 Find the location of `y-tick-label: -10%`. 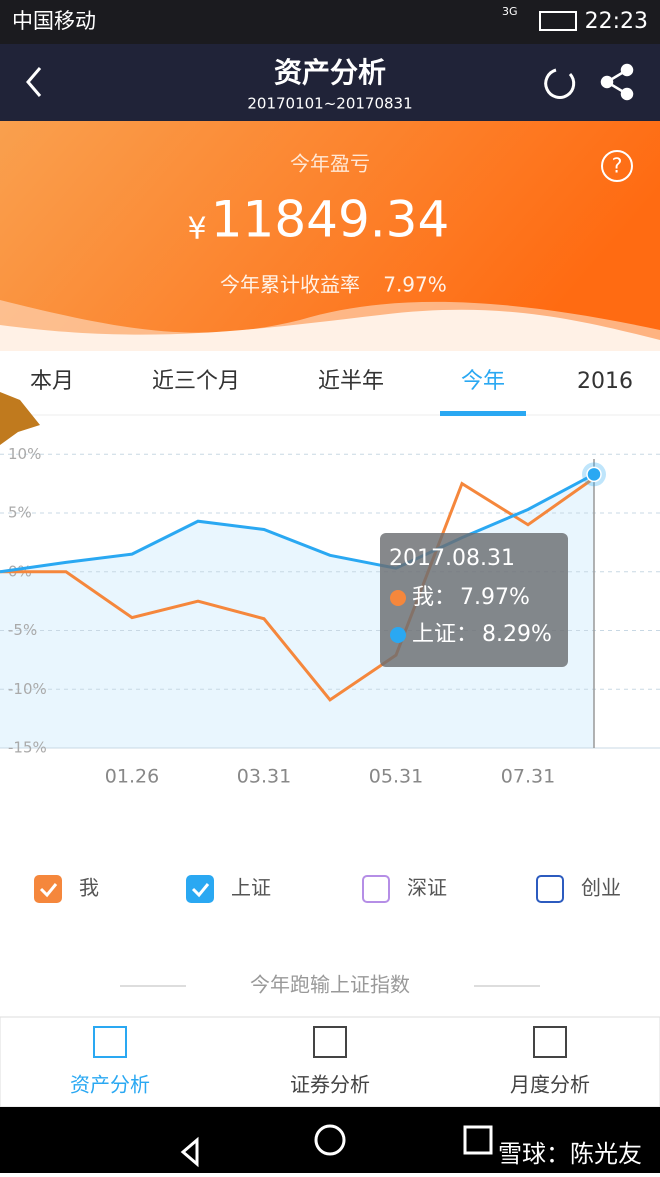

y-tick-label: -10% is located at coordinates (27, 689).